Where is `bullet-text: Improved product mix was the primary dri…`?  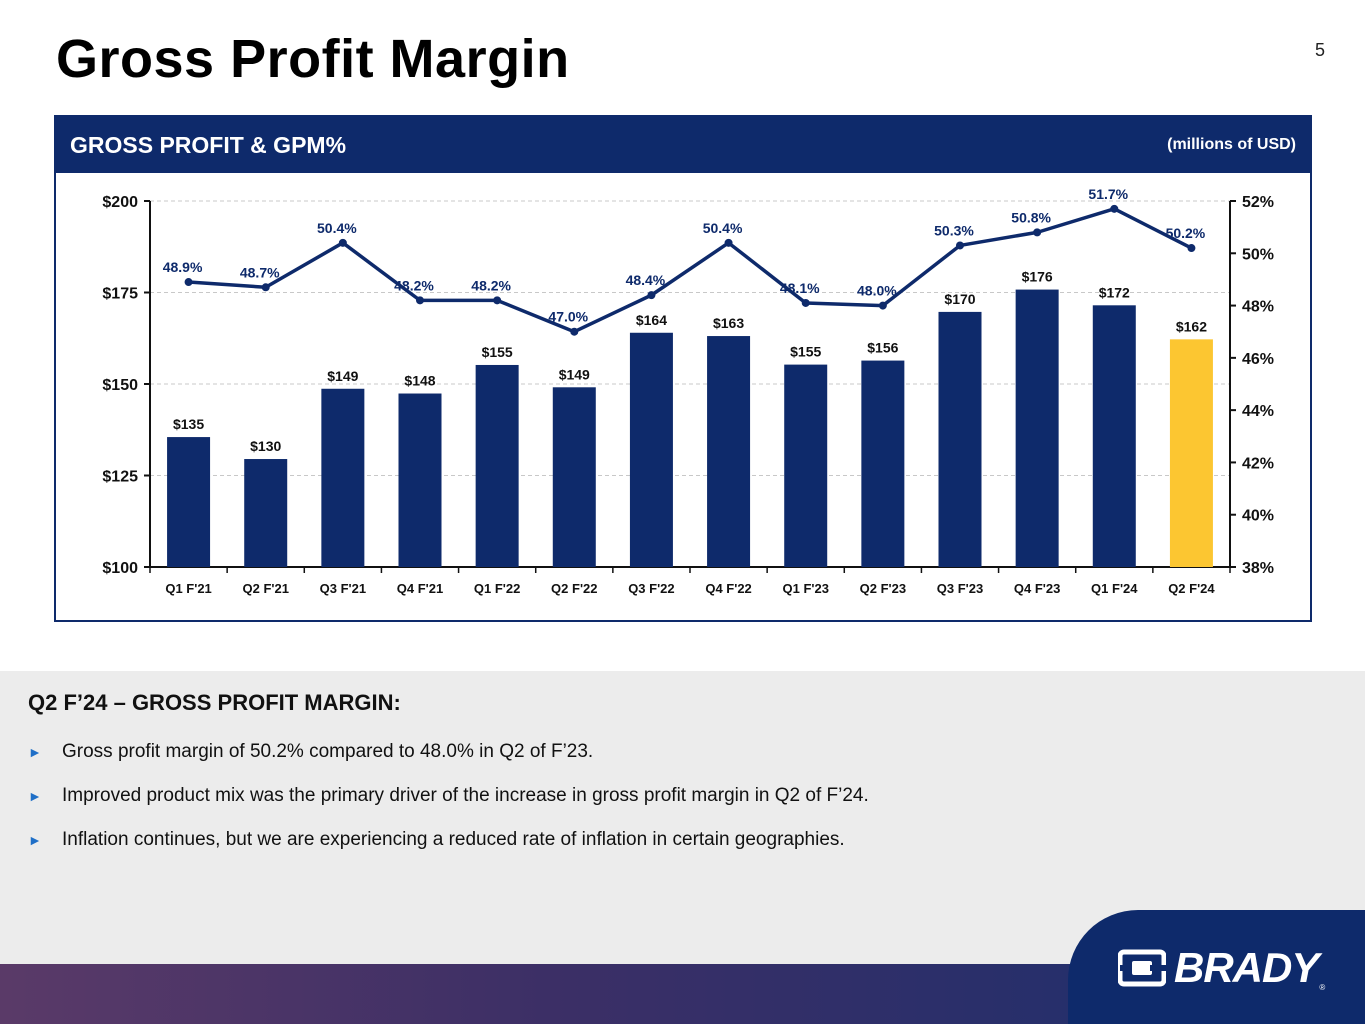 bullet-text: Improved product mix was the primary dri… is located at coordinates (465, 795).